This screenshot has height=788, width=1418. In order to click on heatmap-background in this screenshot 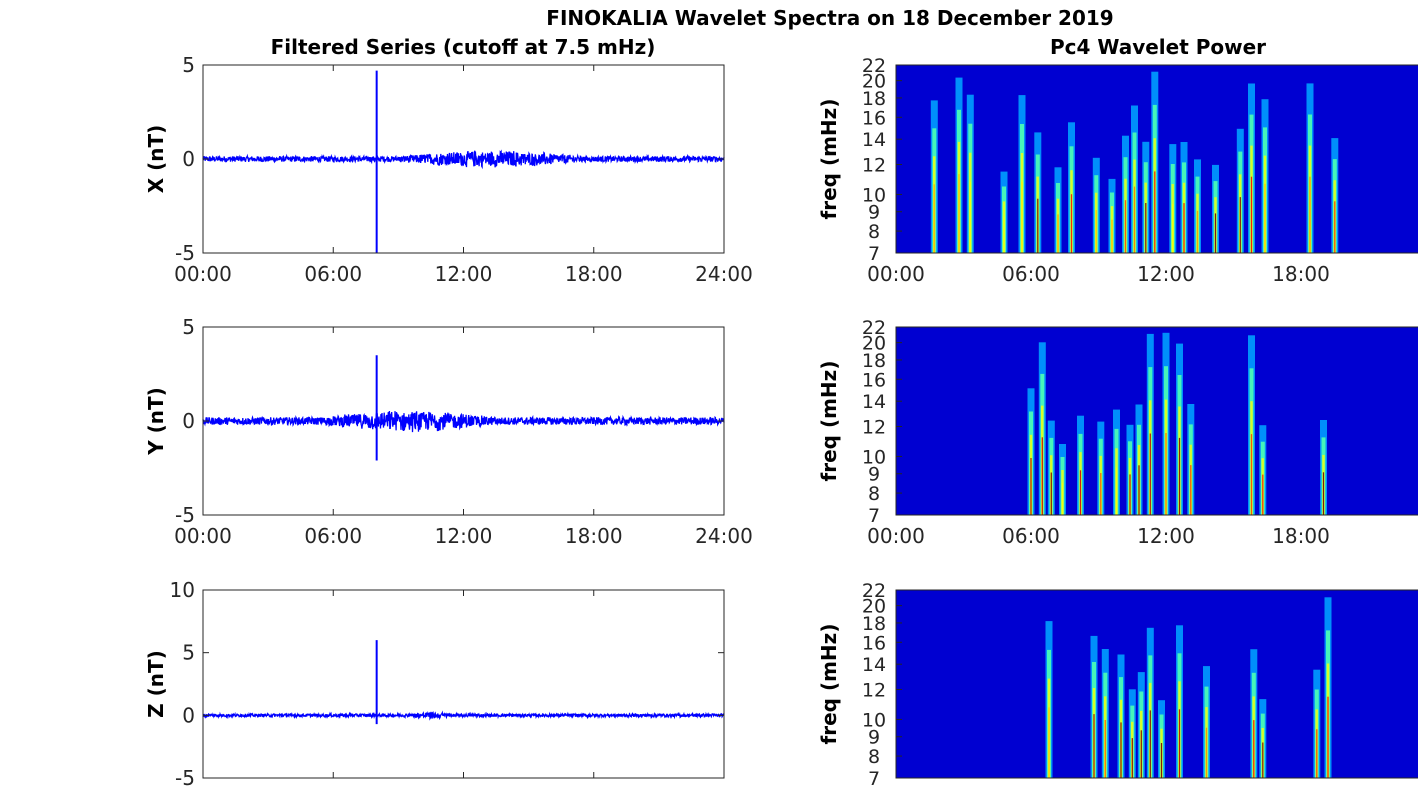, I will do `click(1157, 421)`.